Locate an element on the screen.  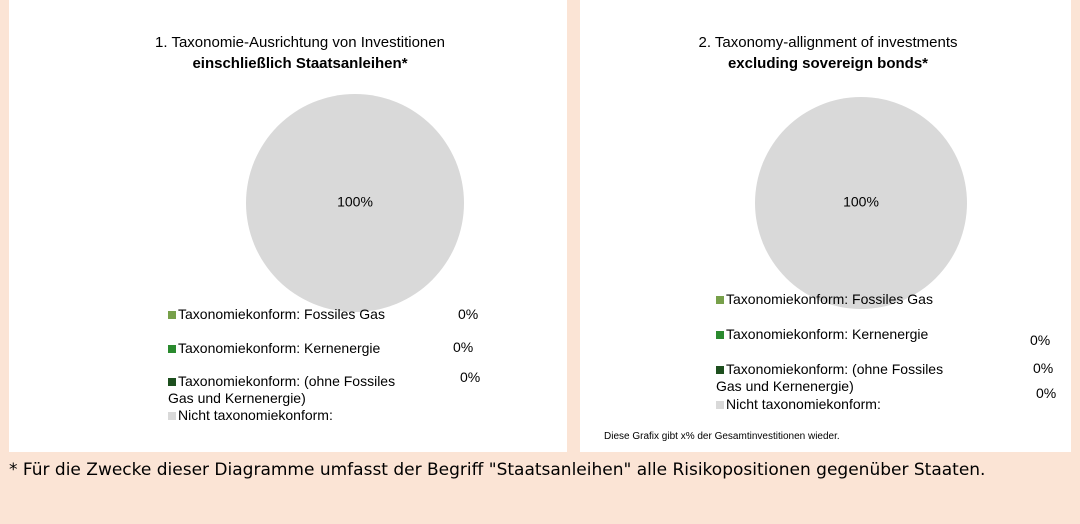
chart-subtitle: einschließlich Staatsanleihen* is located at coordinates (300, 63).